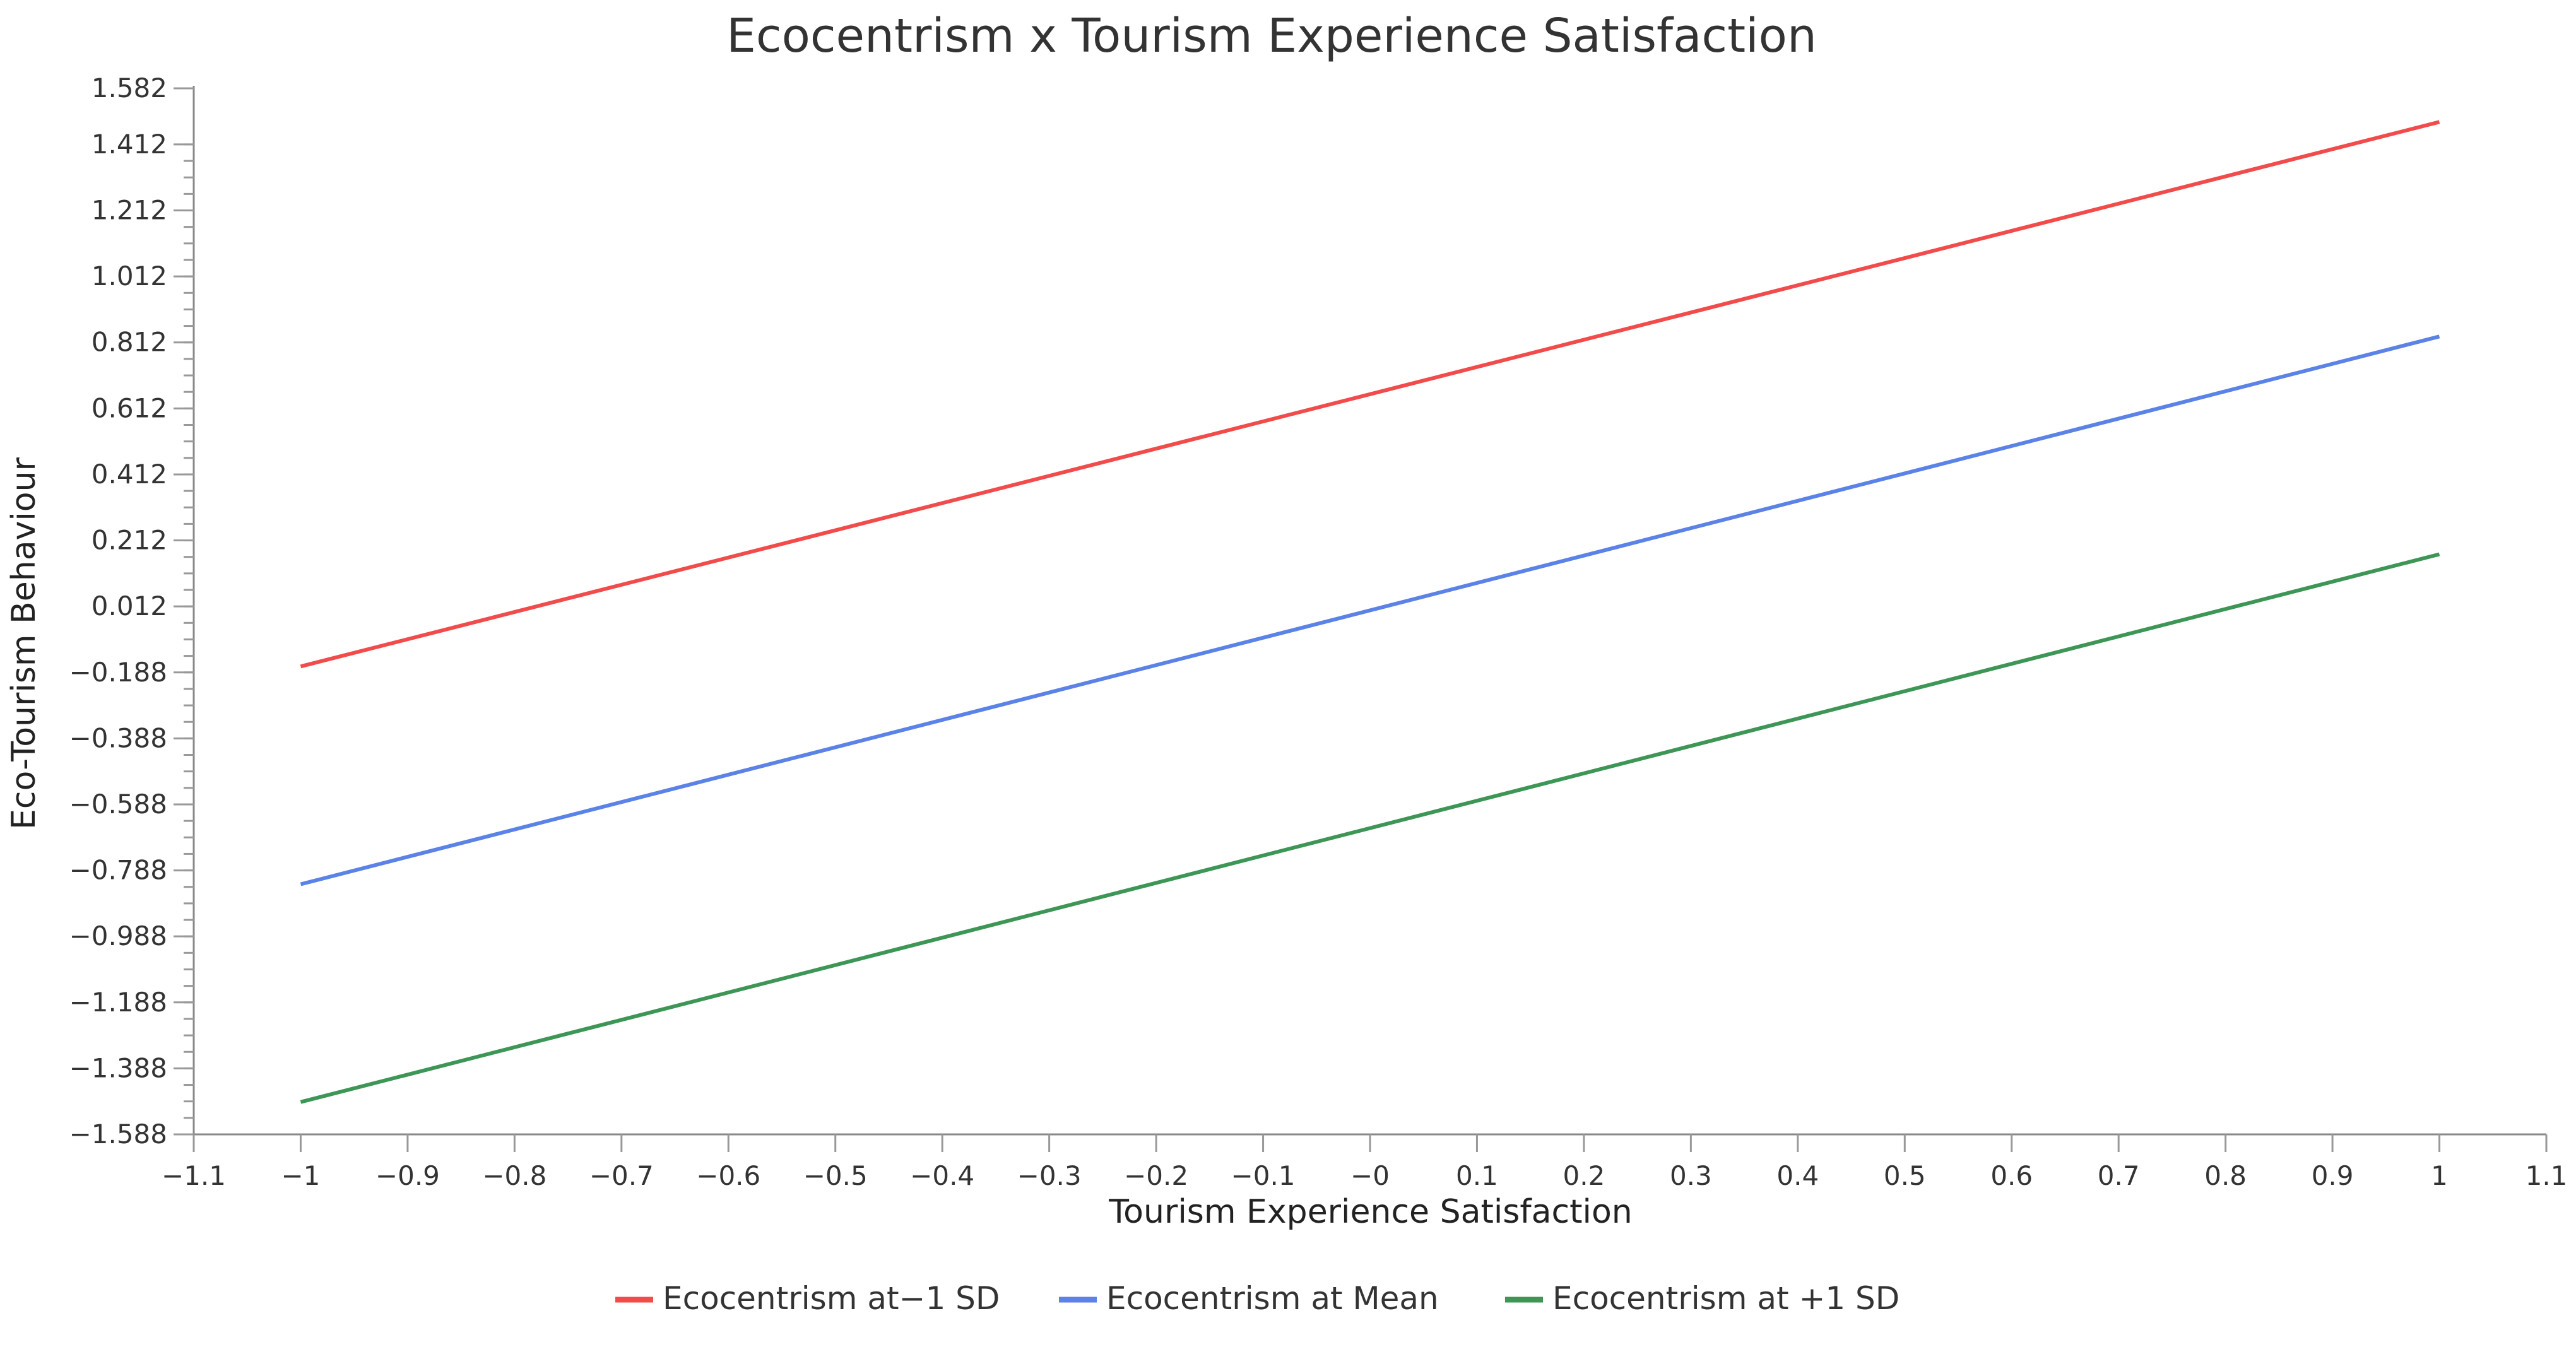  What do you see at coordinates (129, 540) in the screenshot?
I see `y-tick-label: 0.212` at bounding box center [129, 540].